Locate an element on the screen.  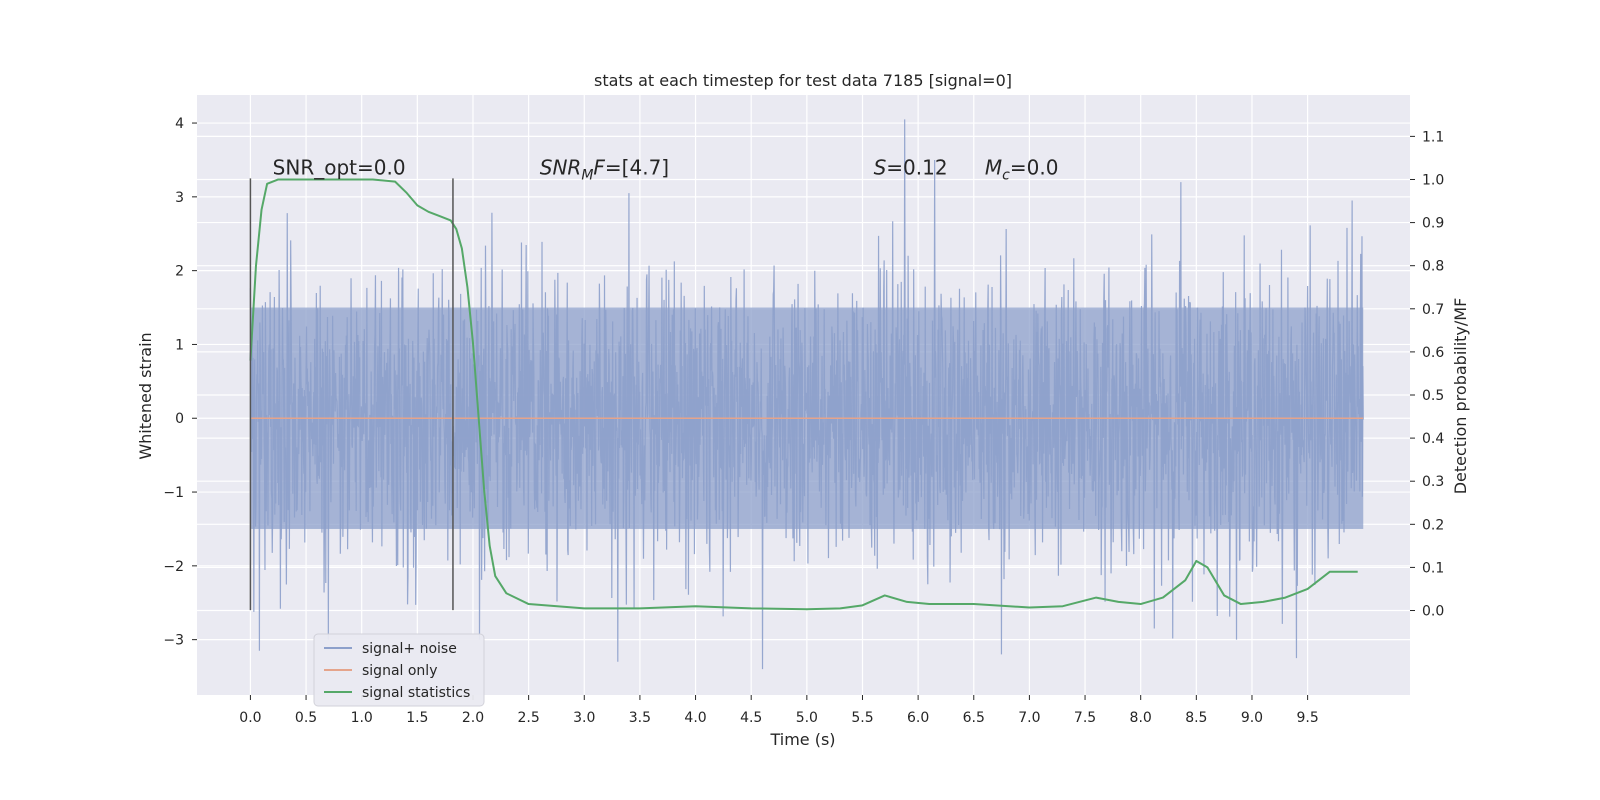
vertical-markers is located at coordinates (351, 394).